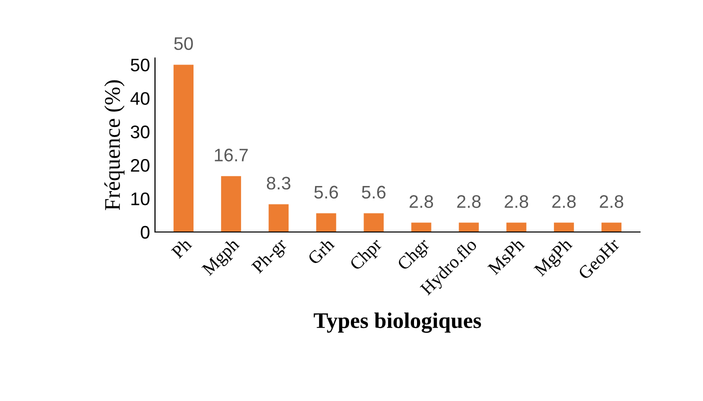  What do you see at coordinates (114, 145) in the screenshot?
I see `y-axis-title: Fréquence (%)` at bounding box center [114, 145].